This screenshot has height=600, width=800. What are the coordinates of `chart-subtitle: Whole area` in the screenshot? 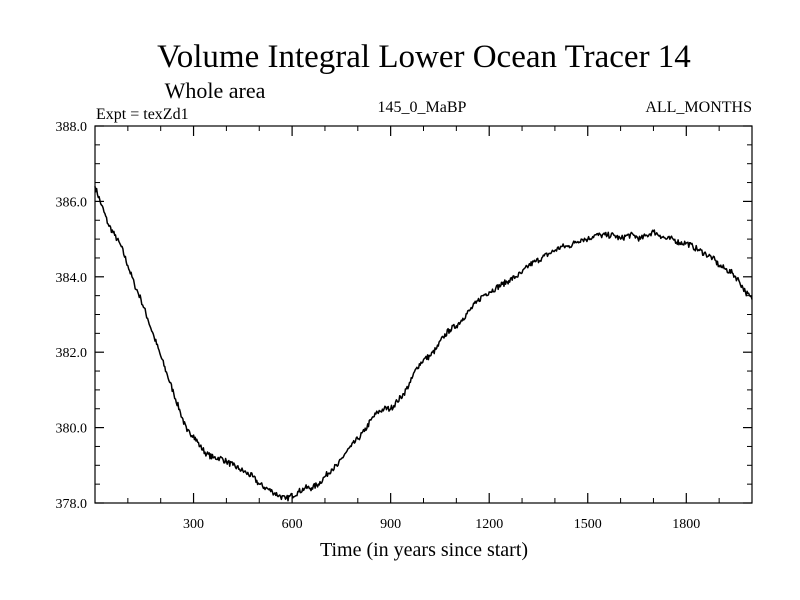 It's located at (215, 90).